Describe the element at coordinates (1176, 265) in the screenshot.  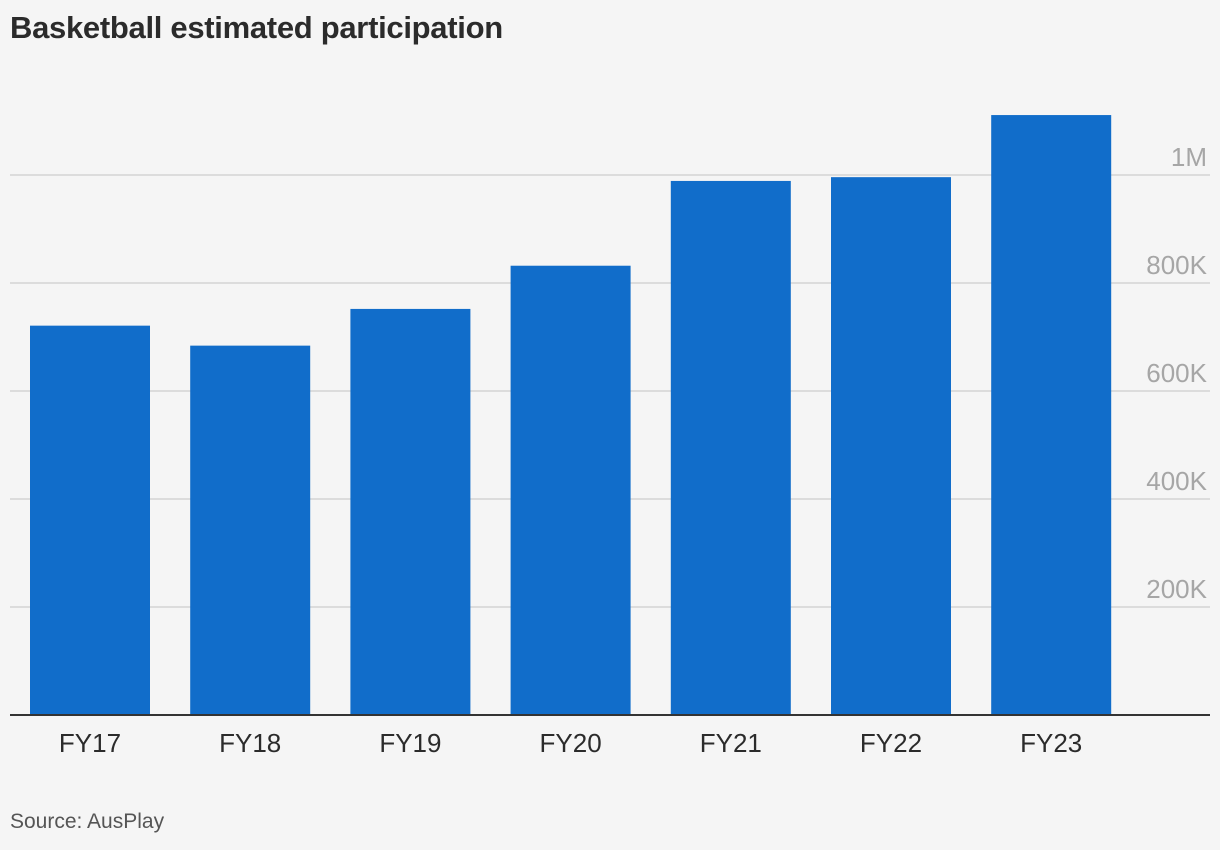
I see `y-tick-label: 800K` at that location.